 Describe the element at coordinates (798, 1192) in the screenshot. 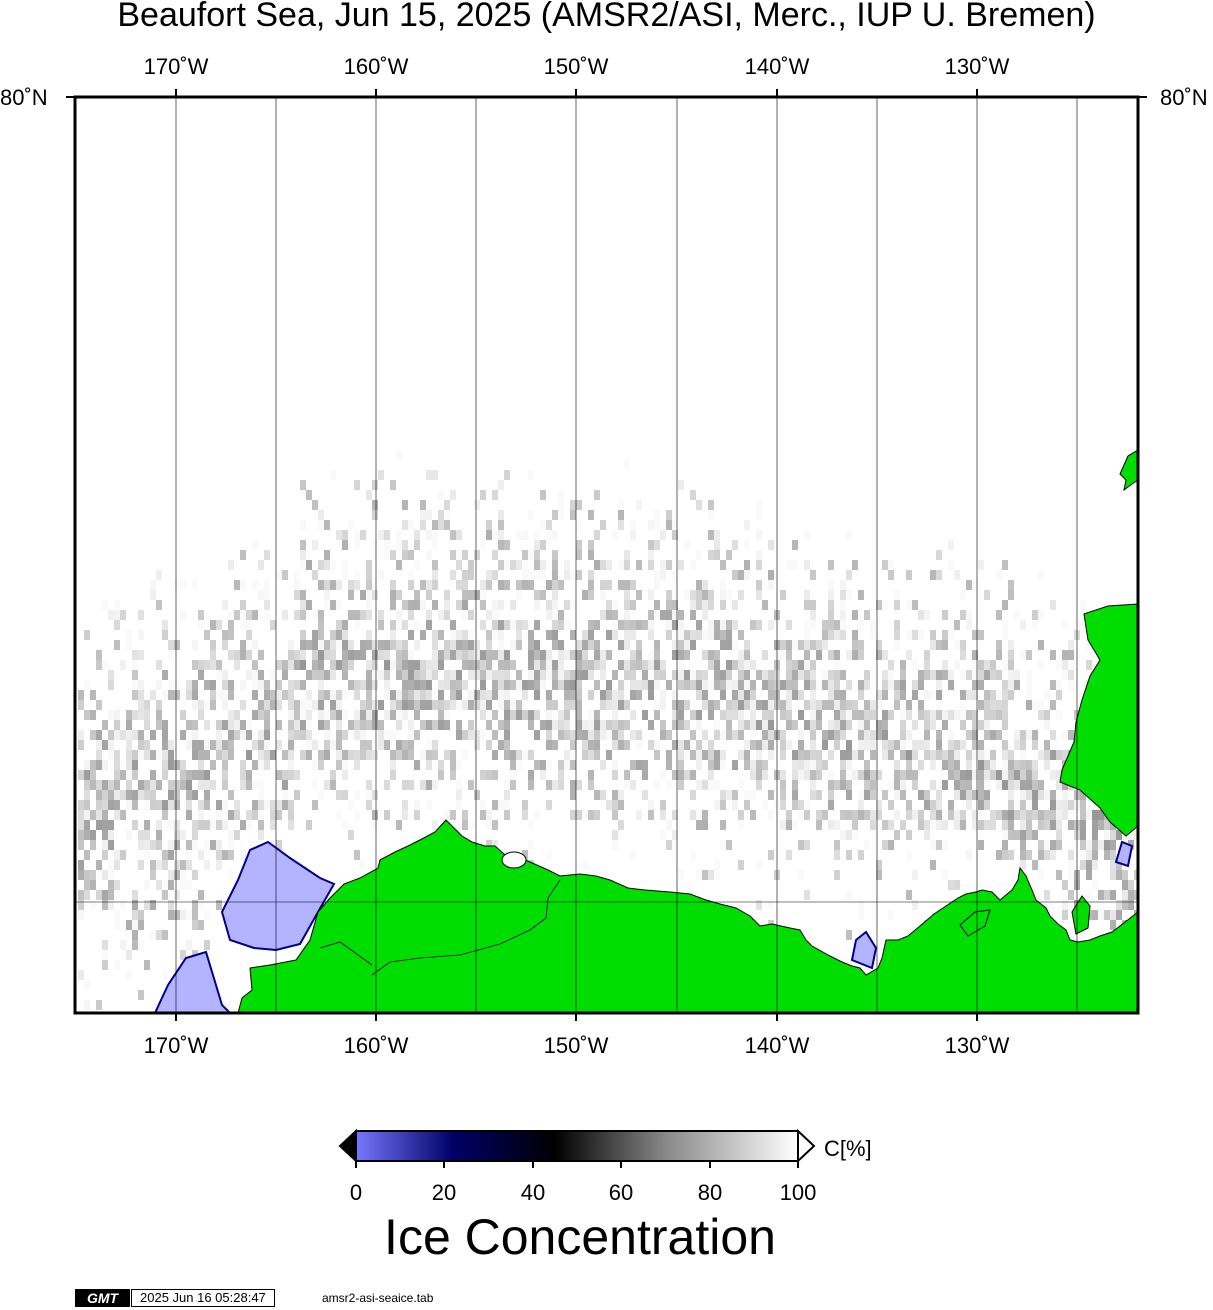

I see `colorbar-tick-100: 100` at that location.